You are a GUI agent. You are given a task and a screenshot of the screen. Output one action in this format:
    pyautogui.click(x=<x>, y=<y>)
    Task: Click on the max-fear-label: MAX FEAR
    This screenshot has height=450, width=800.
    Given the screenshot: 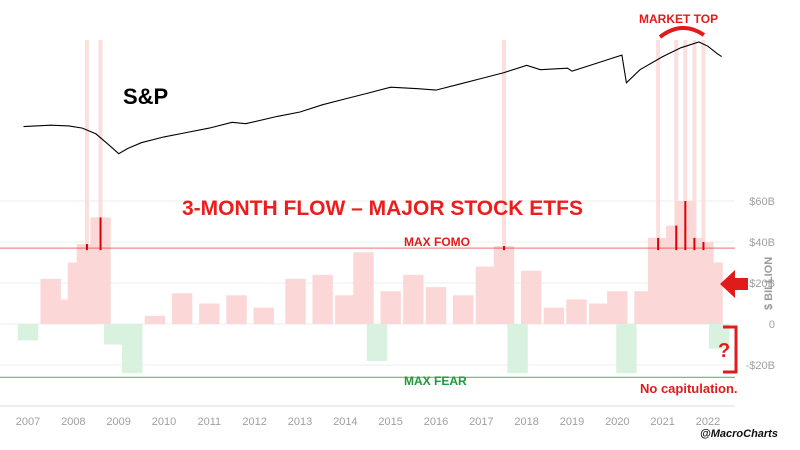 What is the action you would take?
    pyautogui.click(x=435, y=381)
    